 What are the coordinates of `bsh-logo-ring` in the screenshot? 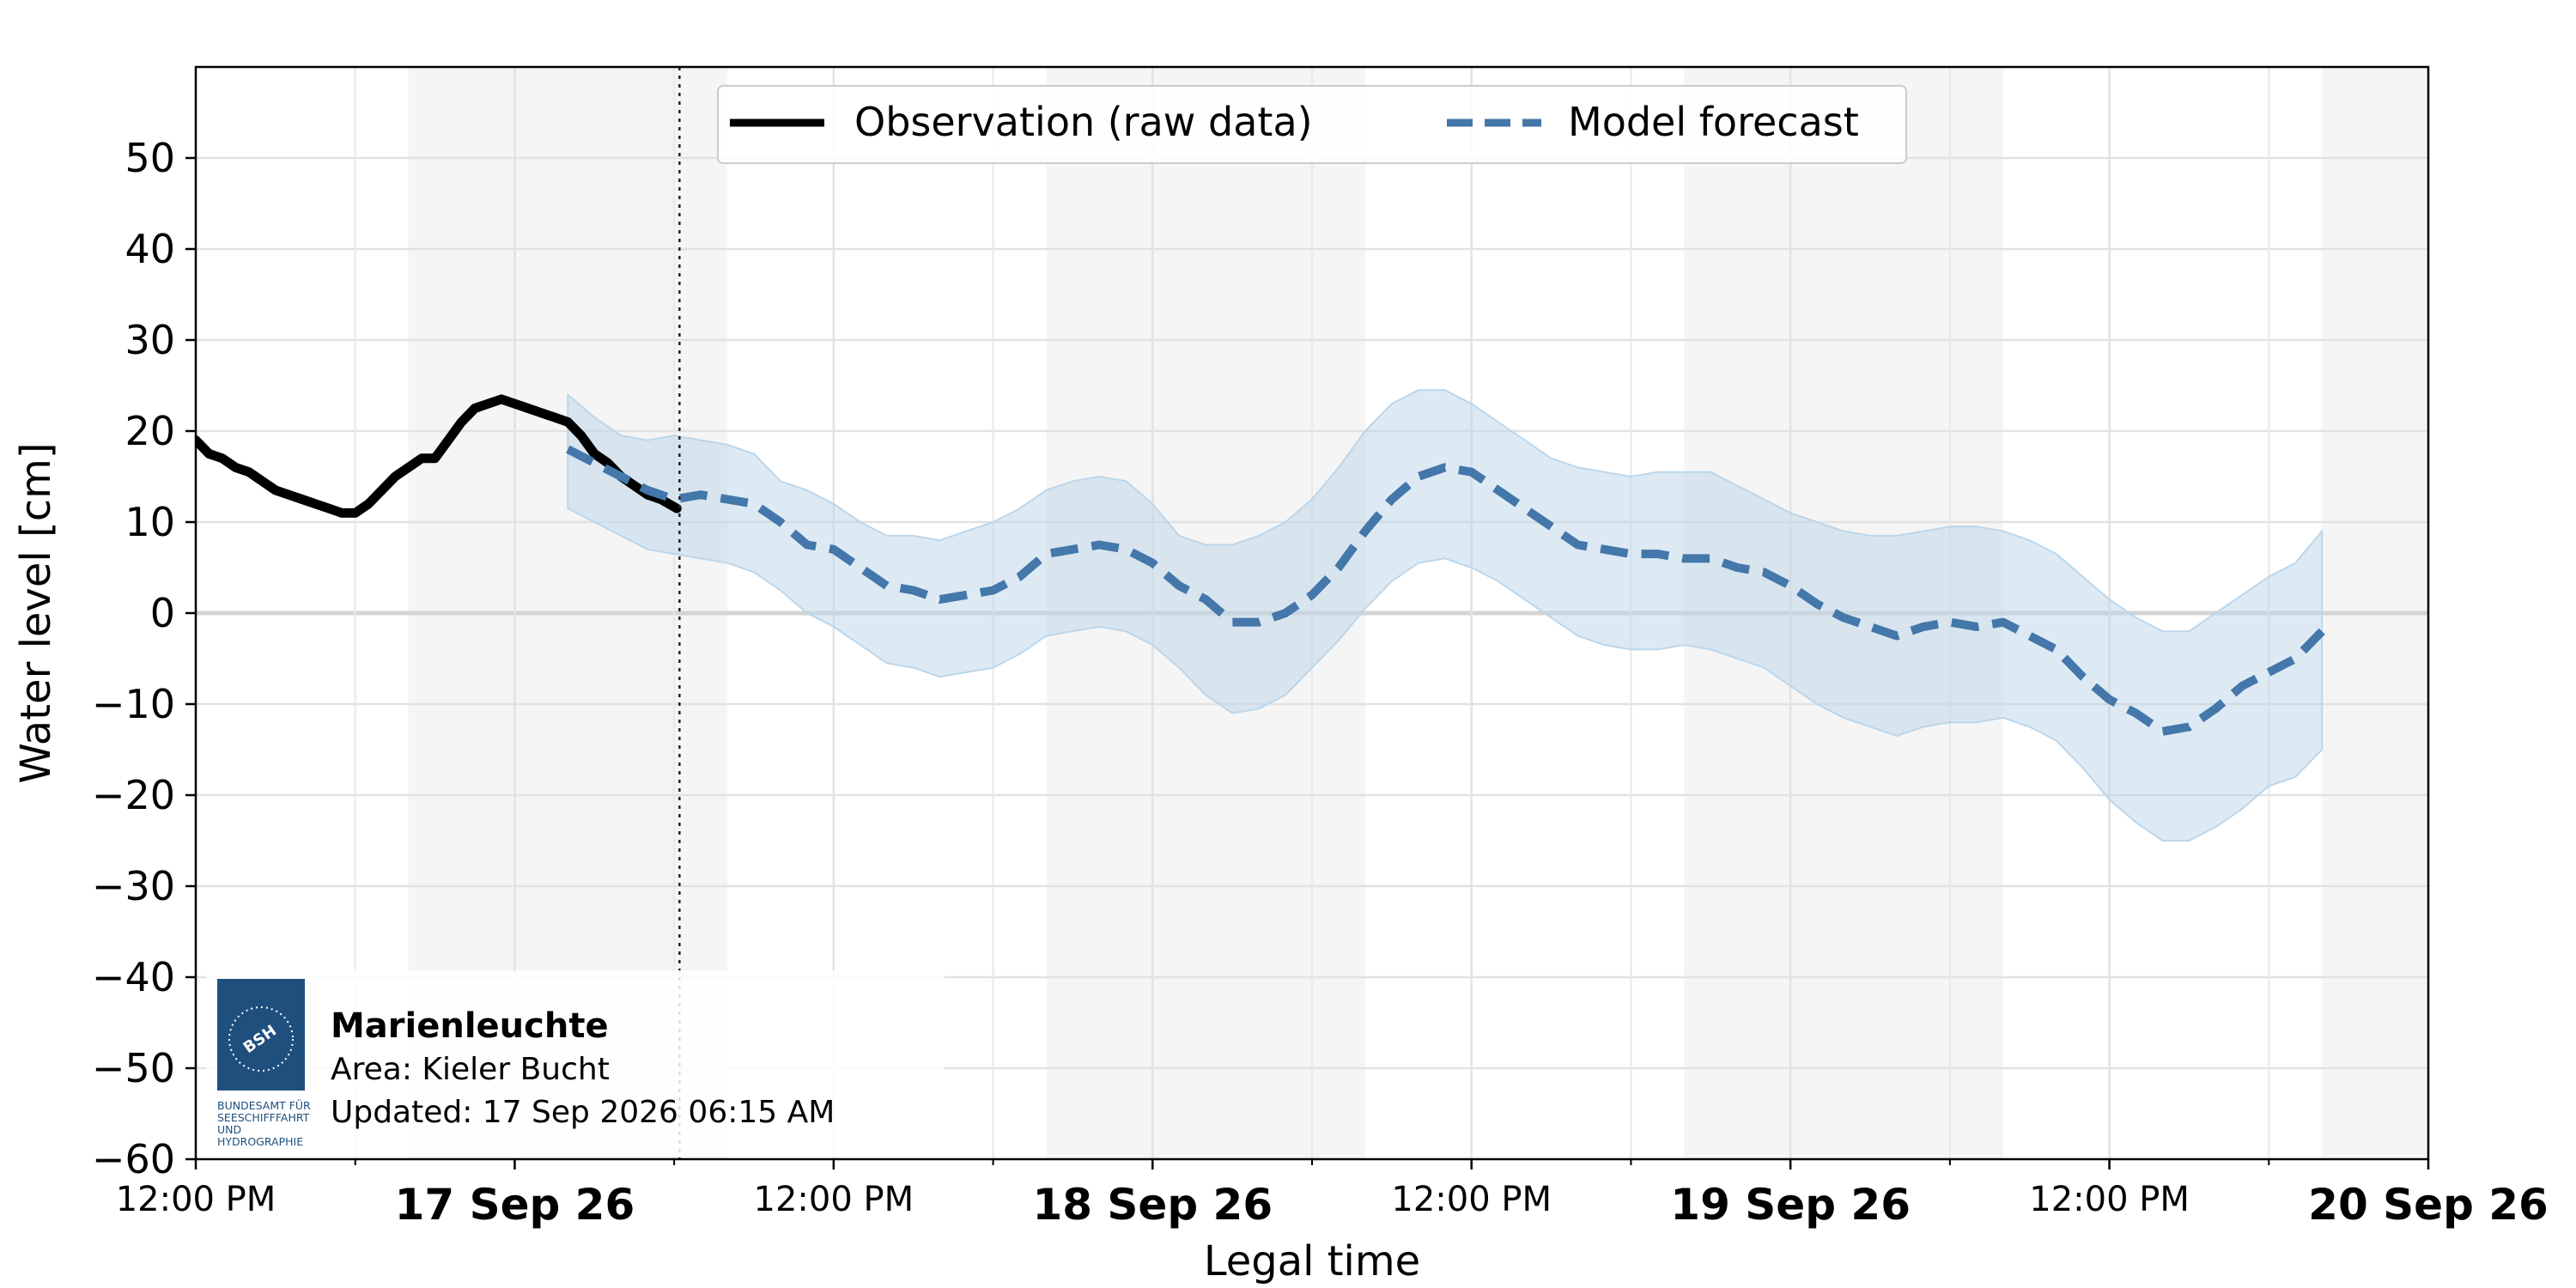 It's located at (261, 1039).